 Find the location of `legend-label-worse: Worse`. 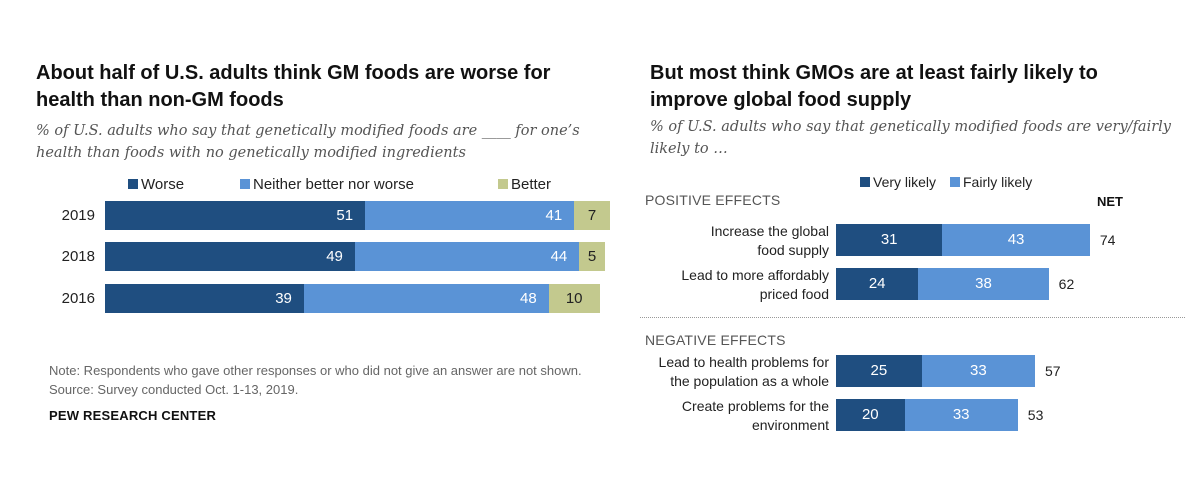

legend-label-worse: Worse is located at coordinates (163, 184).